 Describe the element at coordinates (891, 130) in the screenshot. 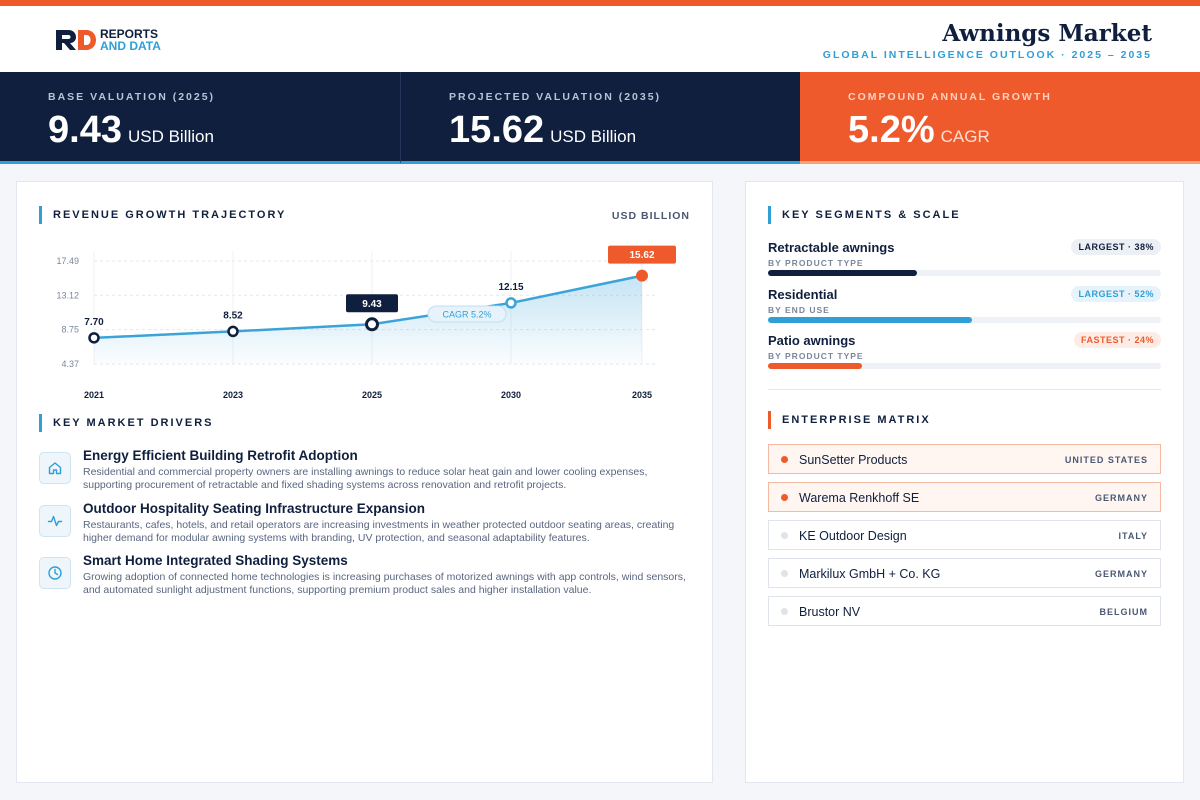

I see `kpi-number: 5.2%` at that location.